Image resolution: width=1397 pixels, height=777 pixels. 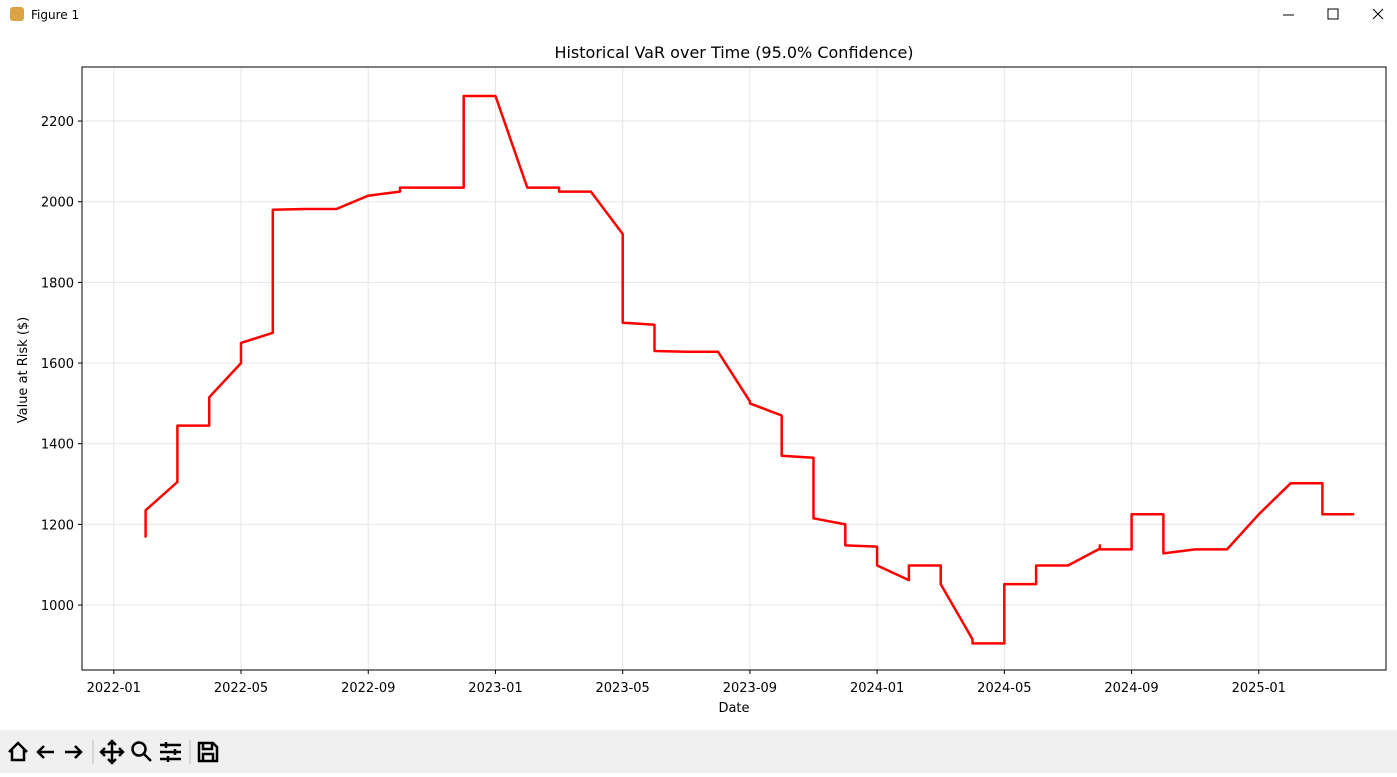 What do you see at coordinates (877, 688) in the screenshot?
I see `x-tick-label: 2024-01` at bounding box center [877, 688].